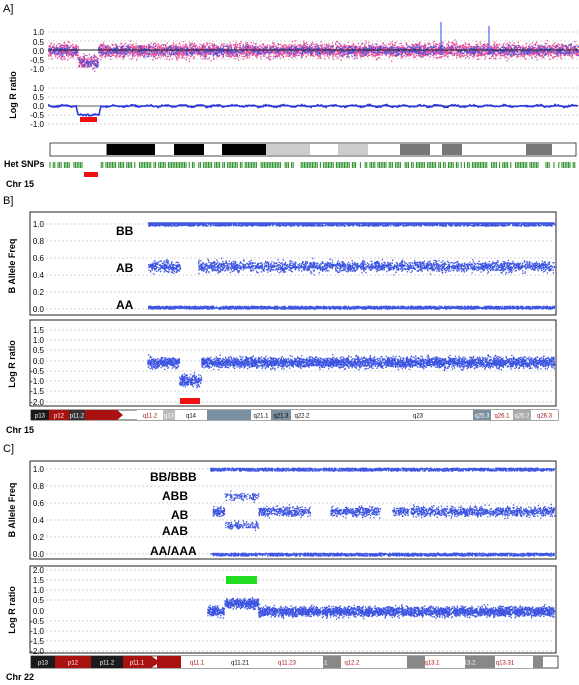 This screenshot has height=685, width=579. What do you see at coordinates (12, 510) in the screenshot?
I see `panel-c-baf-ylabel: B Allele Freq` at bounding box center [12, 510].